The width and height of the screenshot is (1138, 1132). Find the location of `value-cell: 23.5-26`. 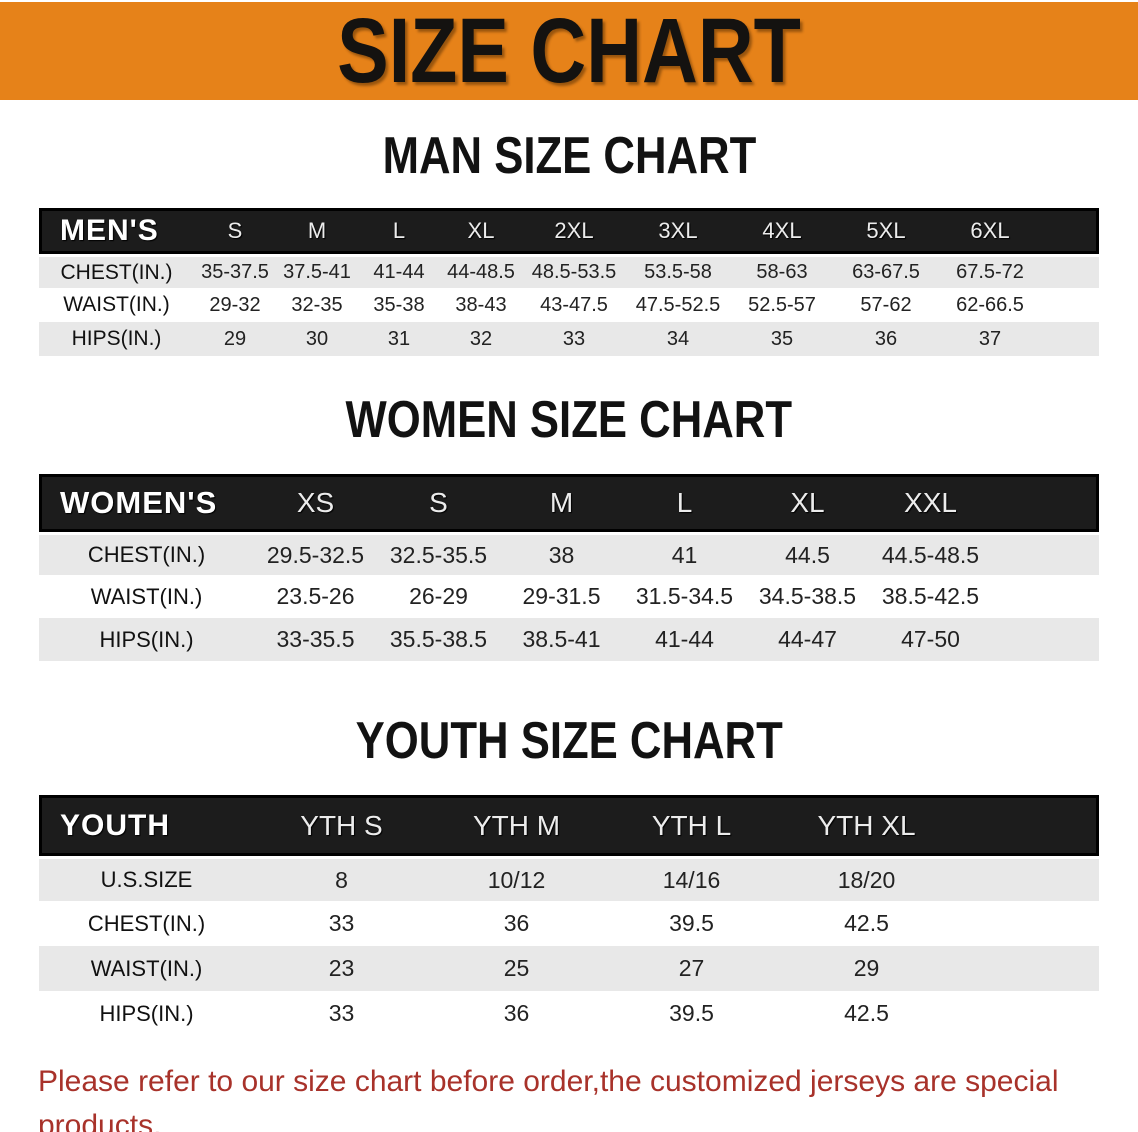

value-cell: 23.5-26 is located at coordinates (315, 596).